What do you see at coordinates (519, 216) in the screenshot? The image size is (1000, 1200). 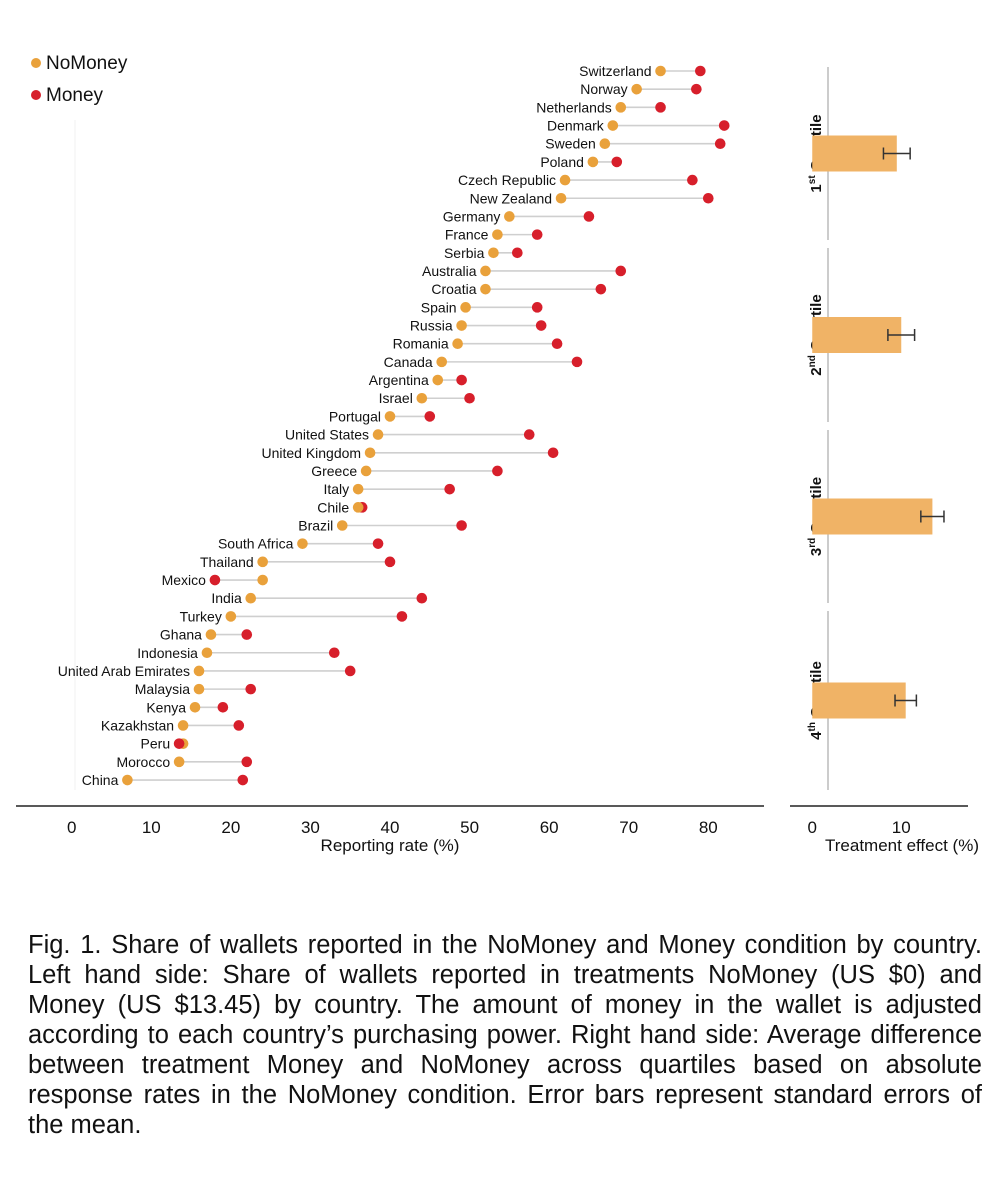 I see `country-row: Germany` at bounding box center [519, 216].